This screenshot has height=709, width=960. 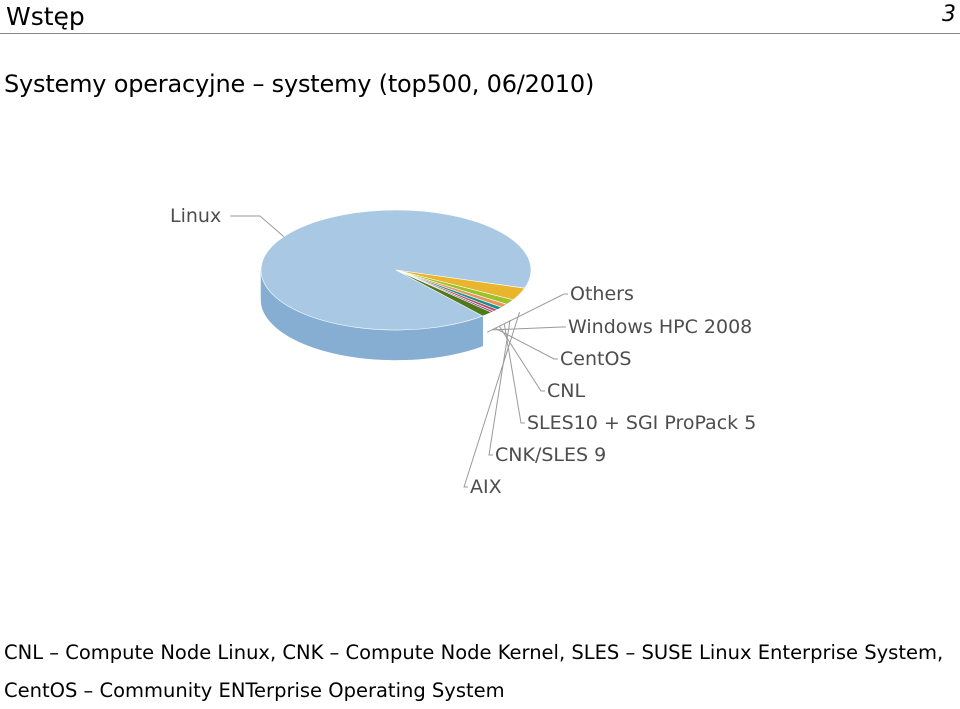 What do you see at coordinates (526, 344) in the screenshot?
I see `leader-line-centos` at bounding box center [526, 344].